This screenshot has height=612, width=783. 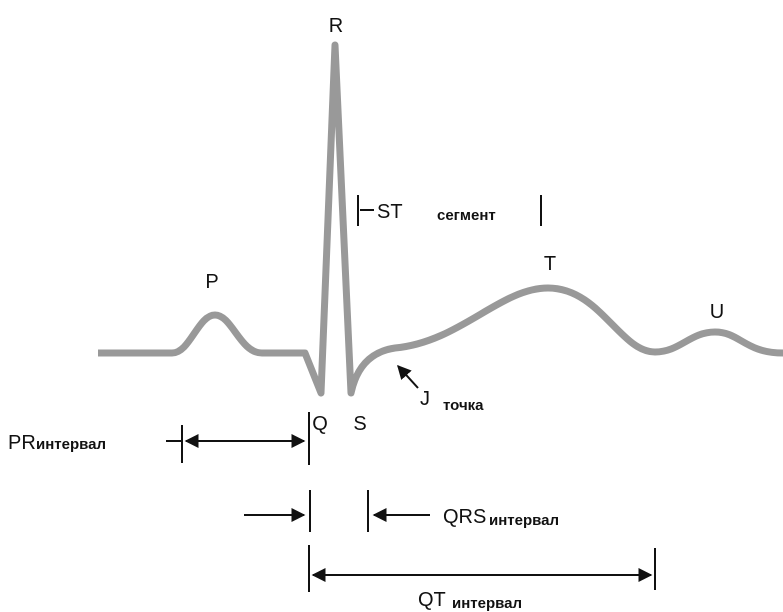 What do you see at coordinates (432, 600) in the screenshot?
I see `interval-name: QT` at bounding box center [432, 600].